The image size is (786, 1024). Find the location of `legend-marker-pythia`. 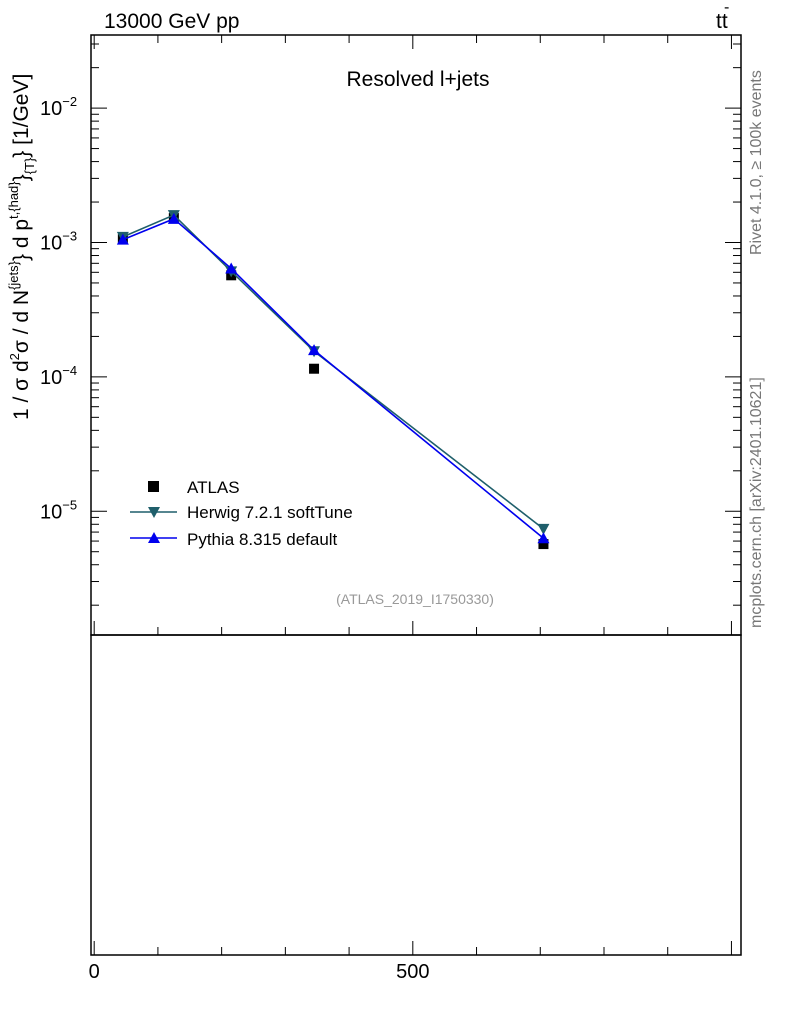

legend-marker-pythia is located at coordinates (154, 537).